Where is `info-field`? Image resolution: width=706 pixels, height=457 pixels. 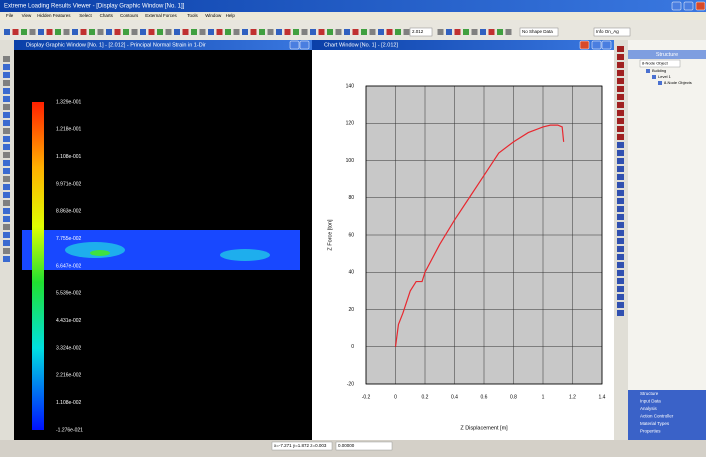
info-field is located at coordinates (612, 32).